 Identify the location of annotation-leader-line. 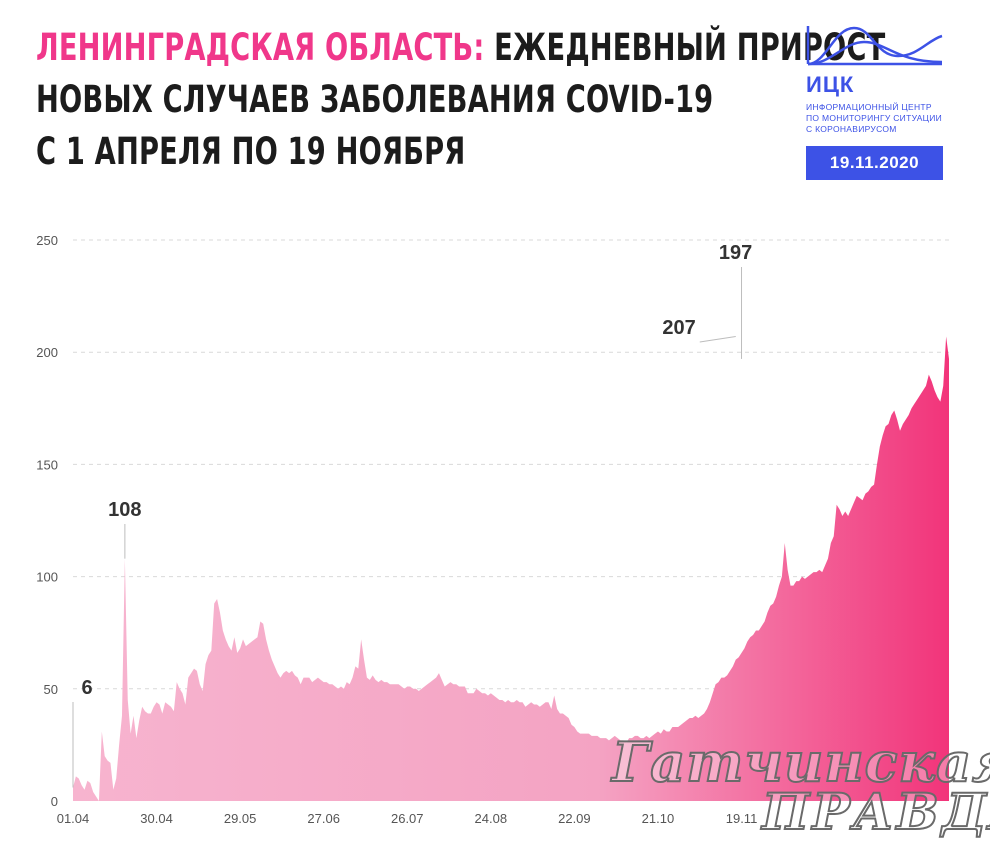
(717, 339).